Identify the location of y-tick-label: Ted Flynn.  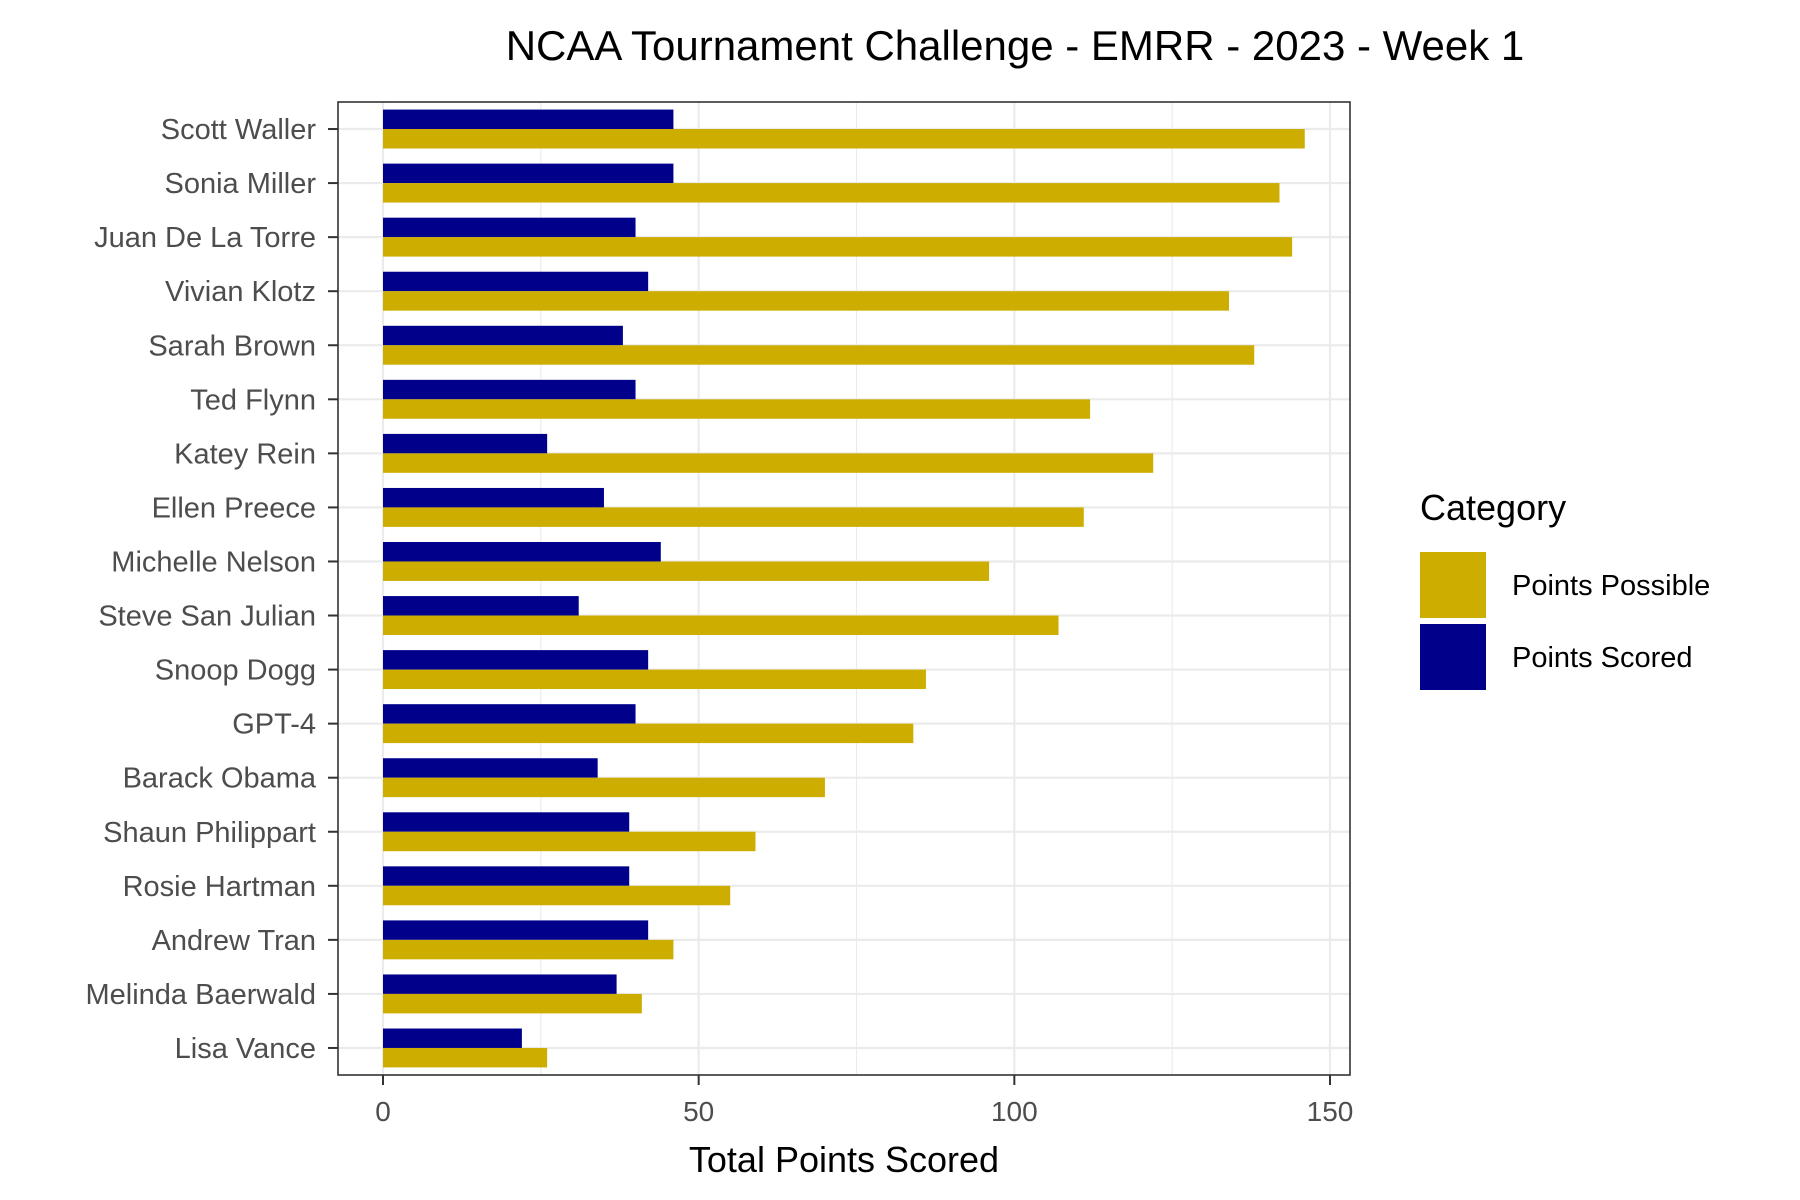
(253, 400).